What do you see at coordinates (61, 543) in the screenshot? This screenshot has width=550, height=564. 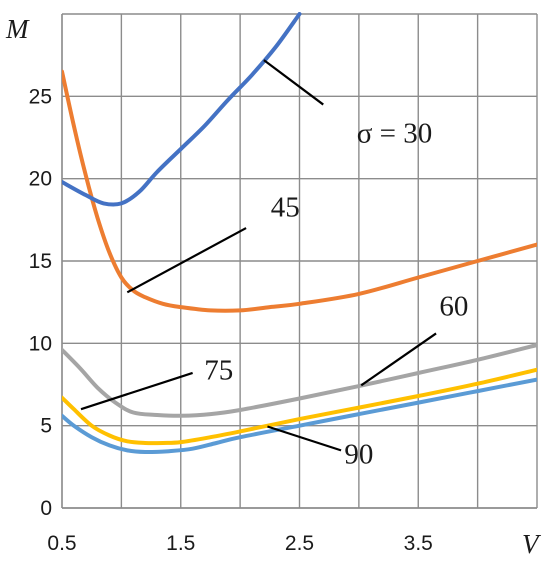 I see `x-tick-label: 0.5` at bounding box center [61, 543].